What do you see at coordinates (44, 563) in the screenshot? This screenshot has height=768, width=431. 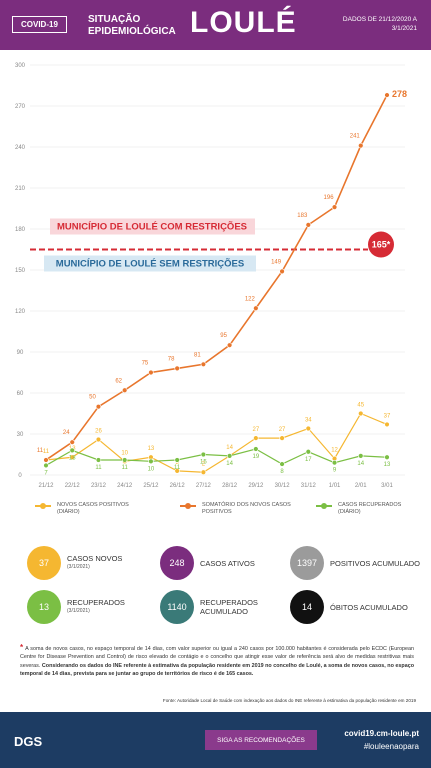 I see `stat-circle: 37` at bounding box center [44, 563].